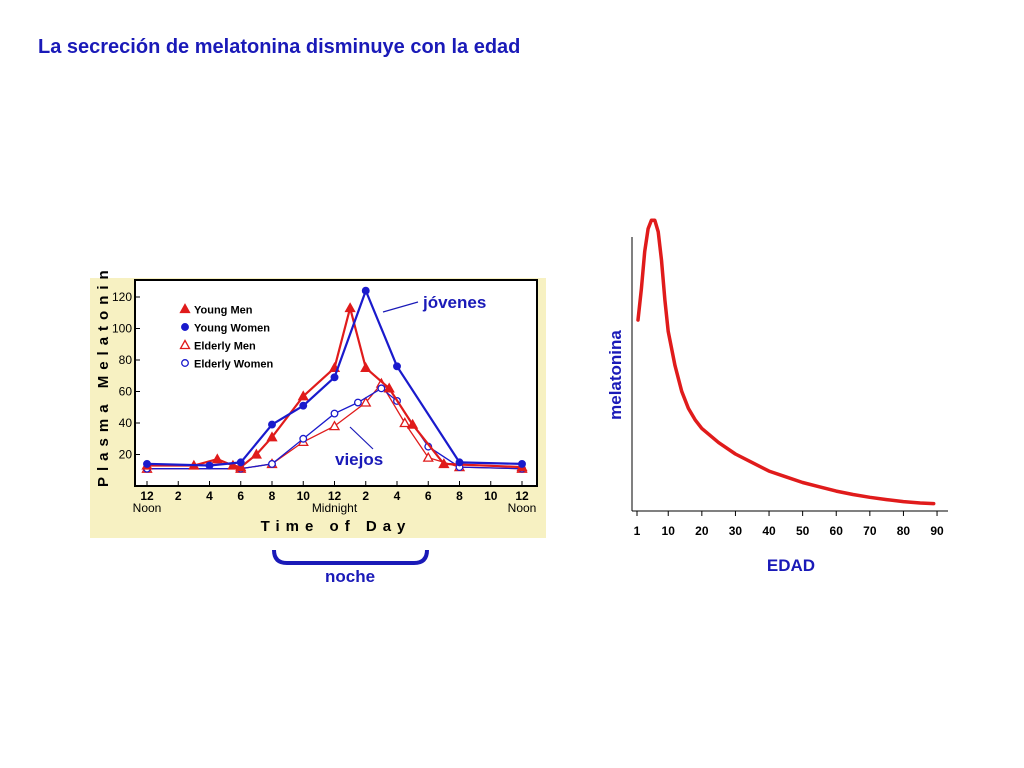 This screenshot has height=768, width=1024. Describe the element at coordinates (837, 531) in the screenshot. I see `age-tick-label: 60` at that location.